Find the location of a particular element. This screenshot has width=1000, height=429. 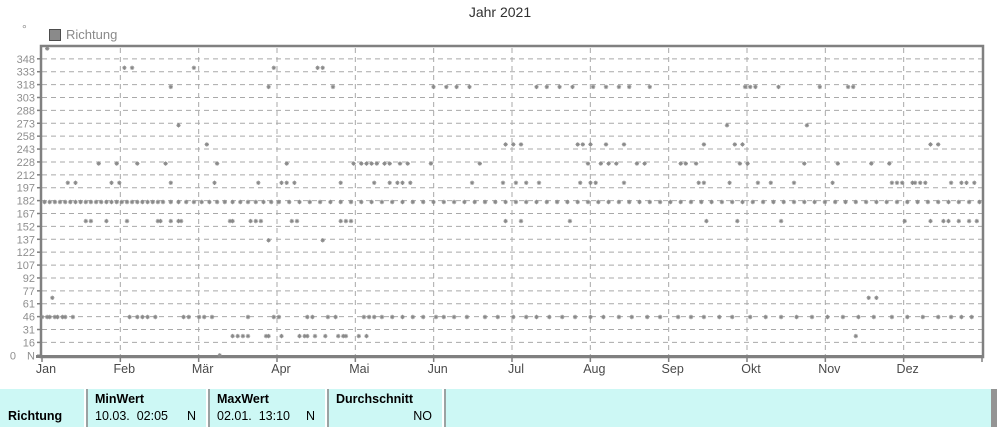

month-label: Feb is located at coordinates (125, 369).